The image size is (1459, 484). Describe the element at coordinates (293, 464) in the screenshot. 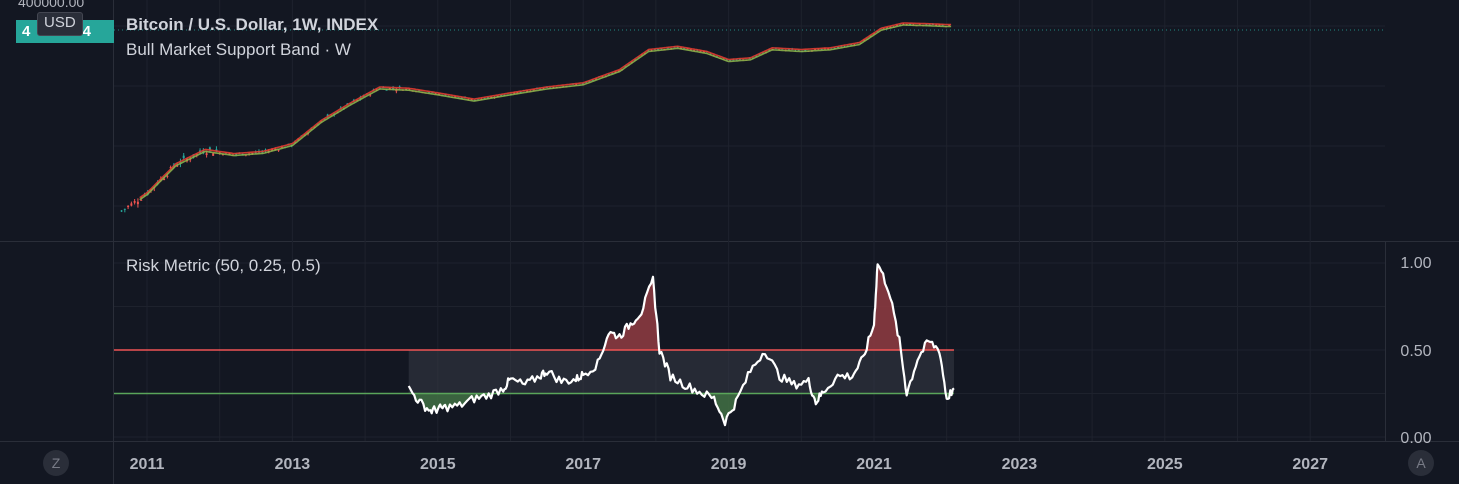

I see `x-tick-label: 2013` at that location.